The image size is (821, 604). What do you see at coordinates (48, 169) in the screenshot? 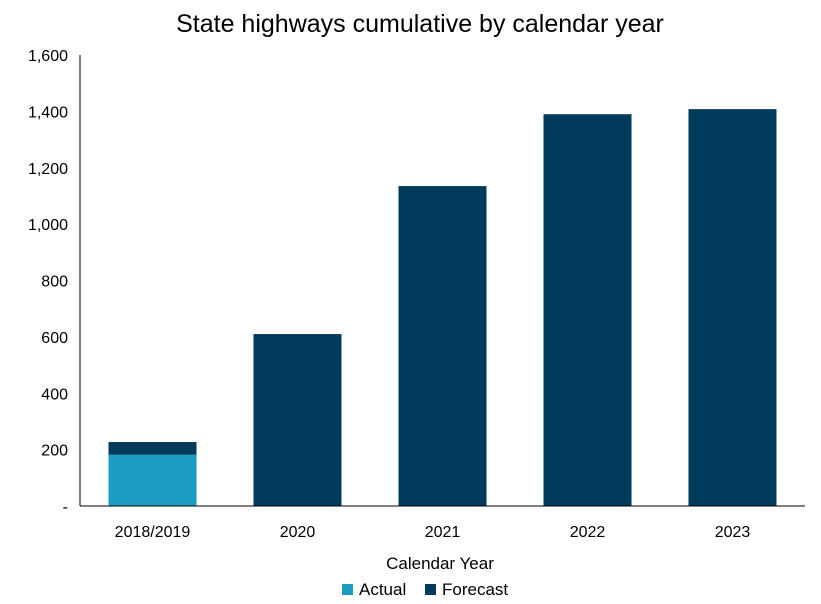
I see `y-tick-label: 1,200` at bounding box center [48, 169].